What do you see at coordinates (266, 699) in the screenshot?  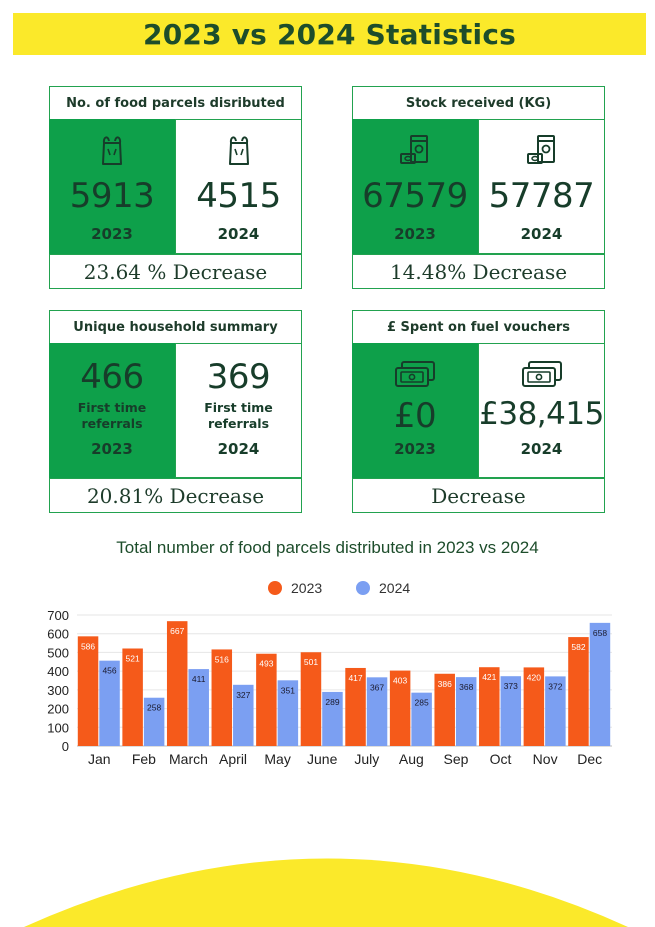 I see `bar-2023-may` at bounding box center [266, 699].